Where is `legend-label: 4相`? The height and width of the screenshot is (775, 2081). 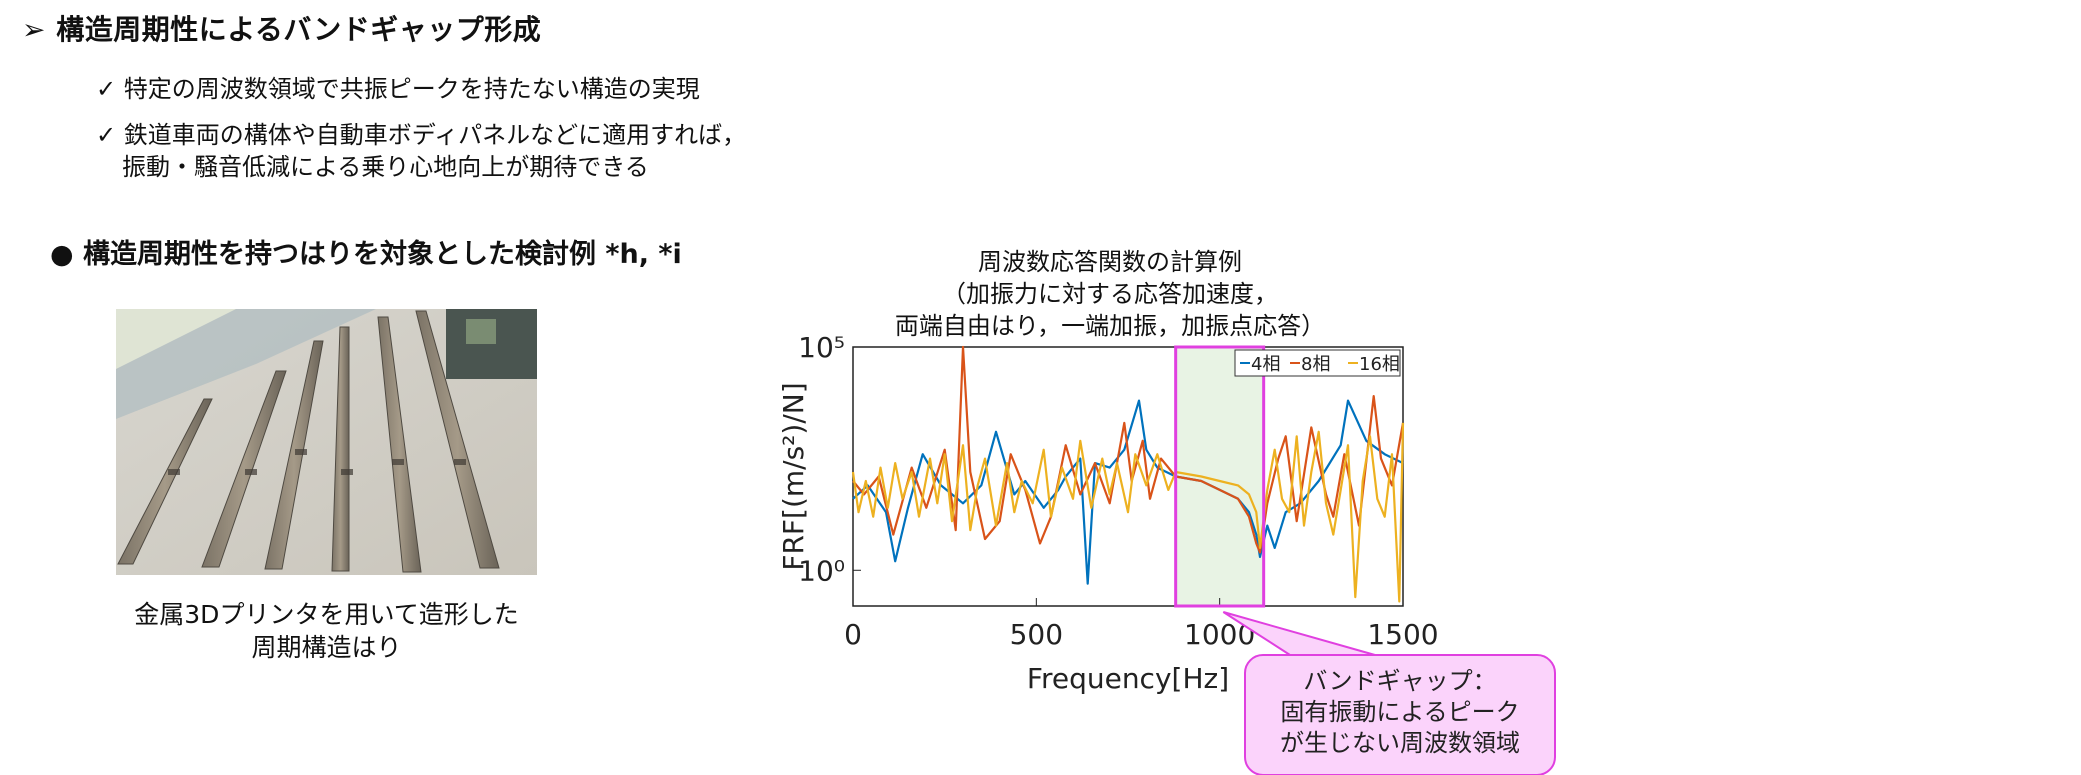
legend-label: 4相 is located at coordinates (1265, 364).